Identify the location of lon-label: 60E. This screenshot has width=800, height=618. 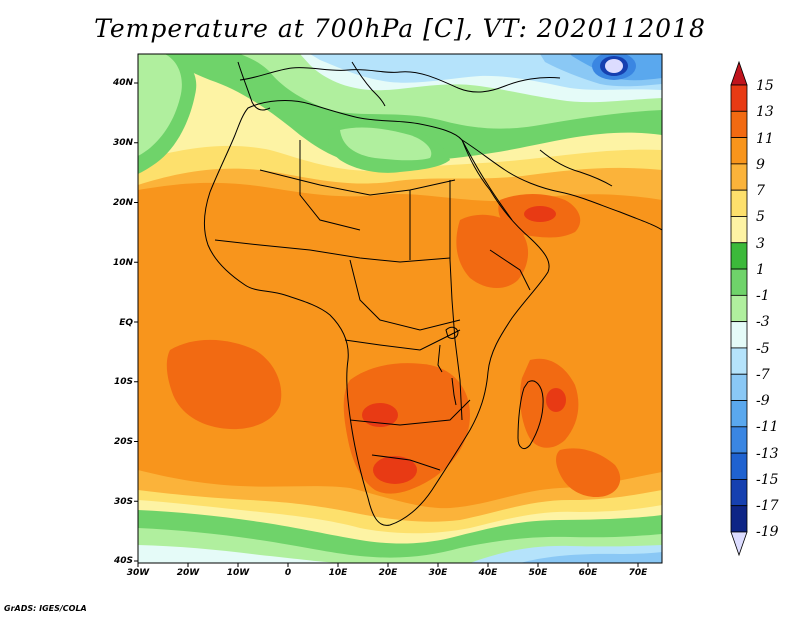
(588, 573).